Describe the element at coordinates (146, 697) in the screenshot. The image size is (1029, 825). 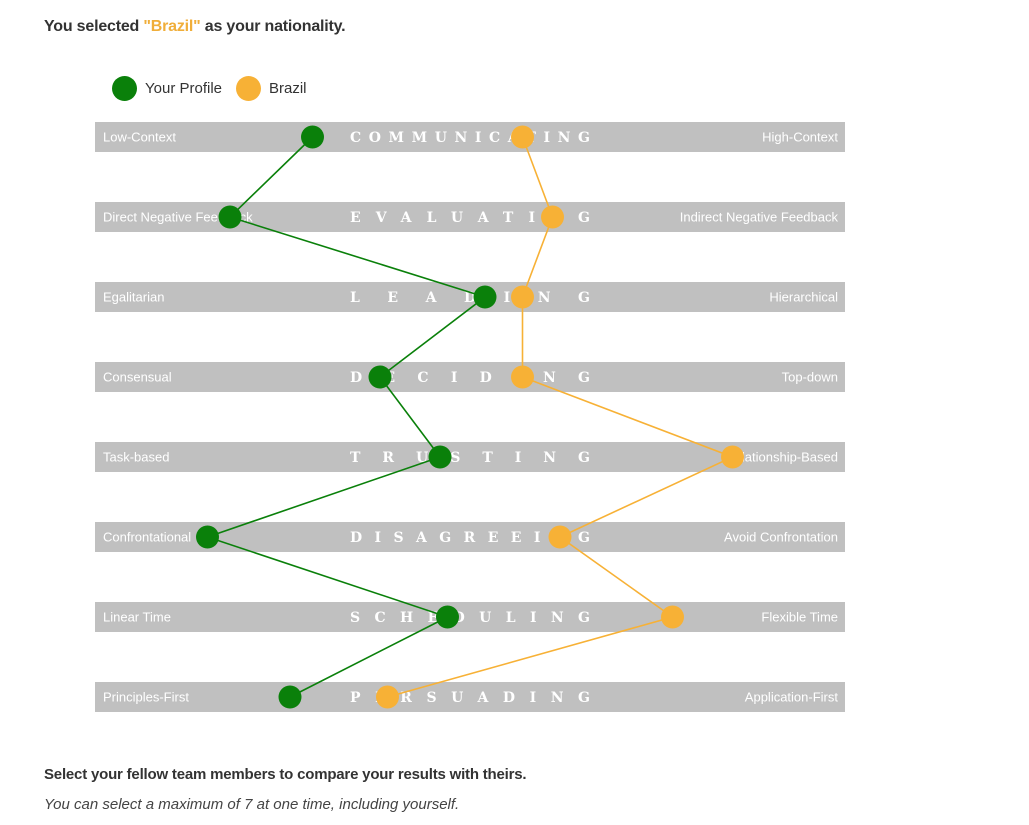
I see `scale-left-label: Principles-First` at that location.